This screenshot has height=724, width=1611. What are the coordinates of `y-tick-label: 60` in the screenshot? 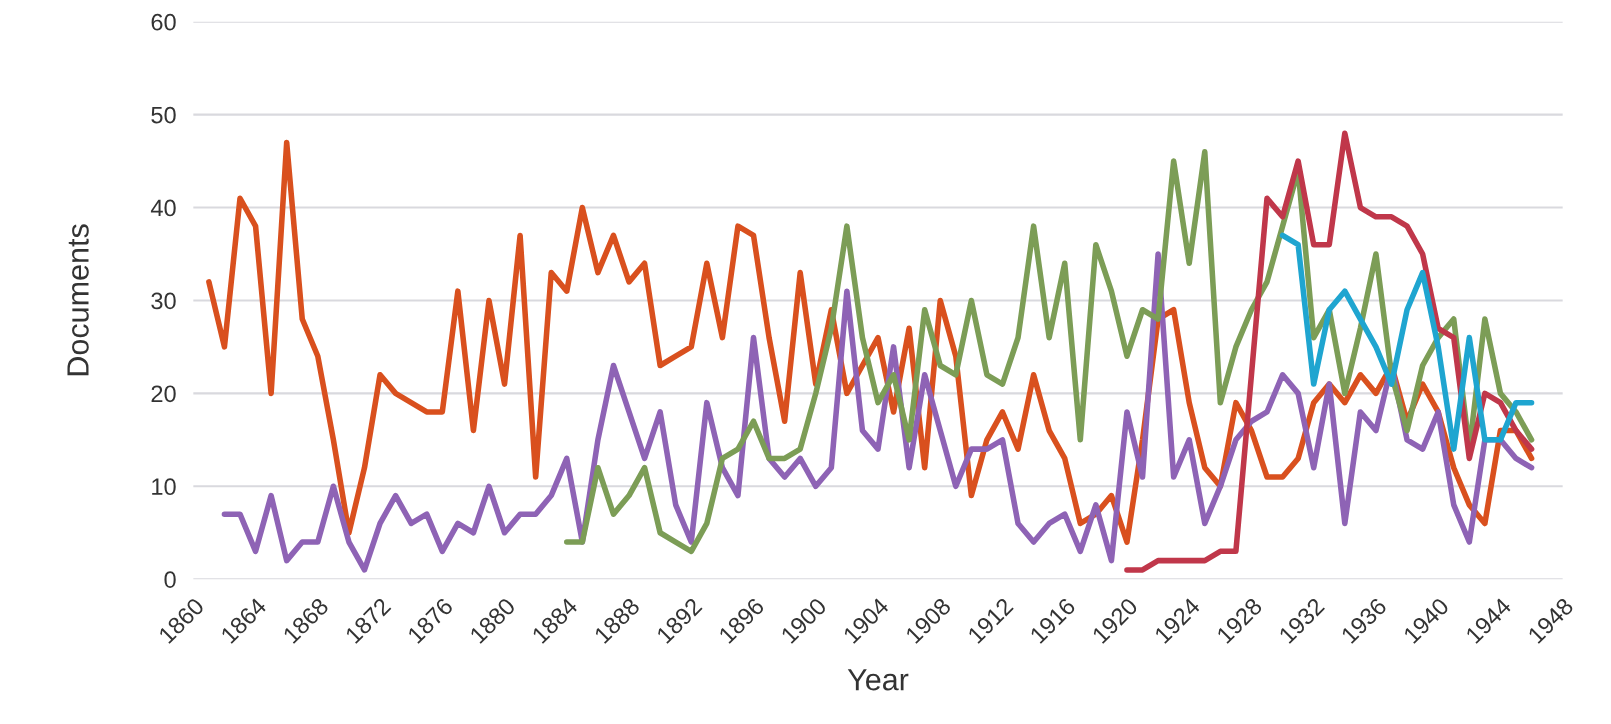 It's located at (163, 22).